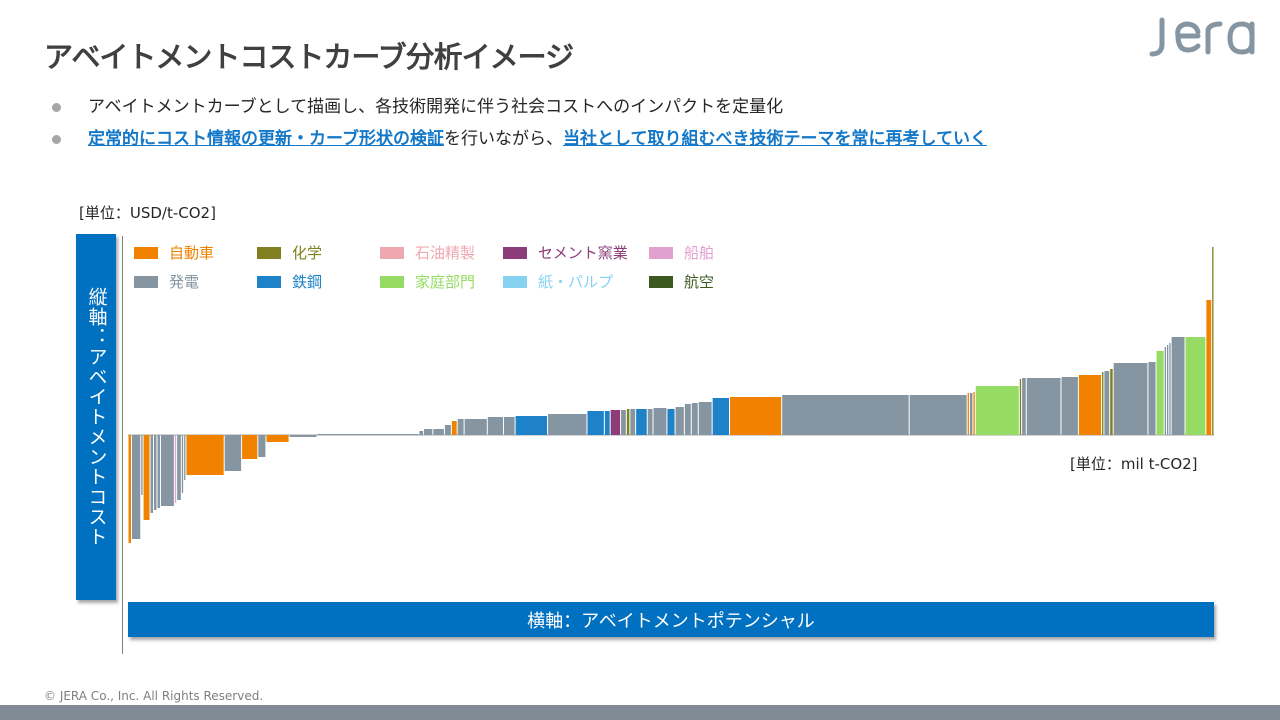  I want to click on x-unit-label: [単位：mil t-CO2], so click(1134, 464).